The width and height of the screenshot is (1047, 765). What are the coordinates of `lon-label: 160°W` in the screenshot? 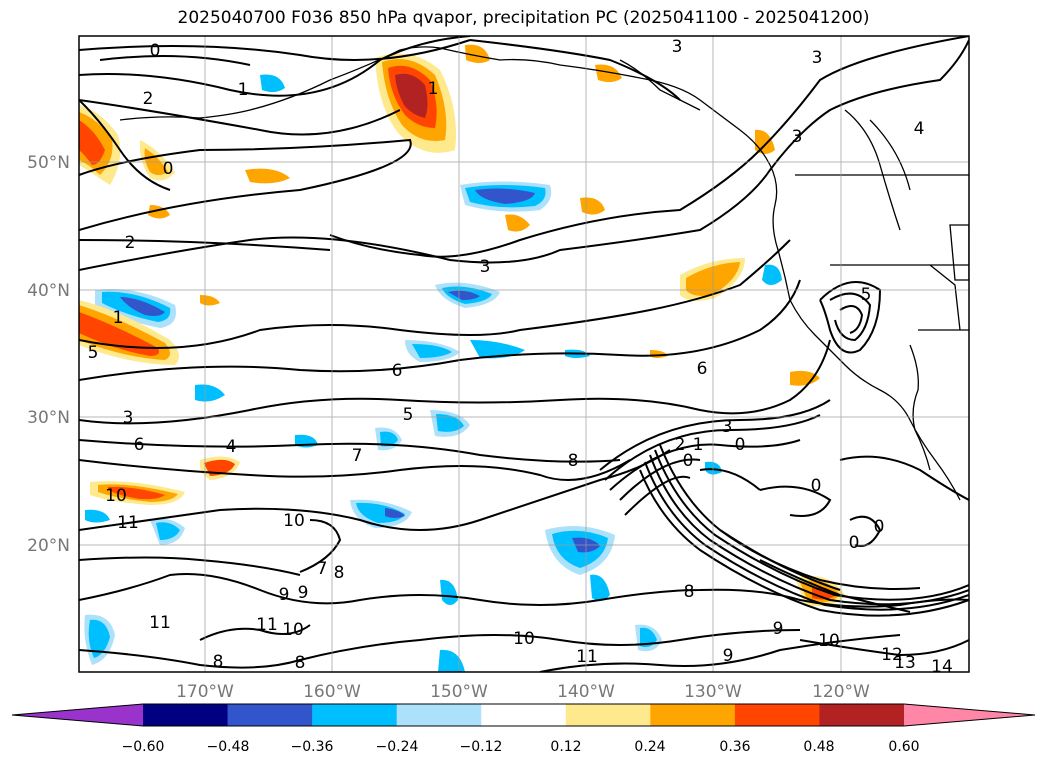 It's located at (332, 692).